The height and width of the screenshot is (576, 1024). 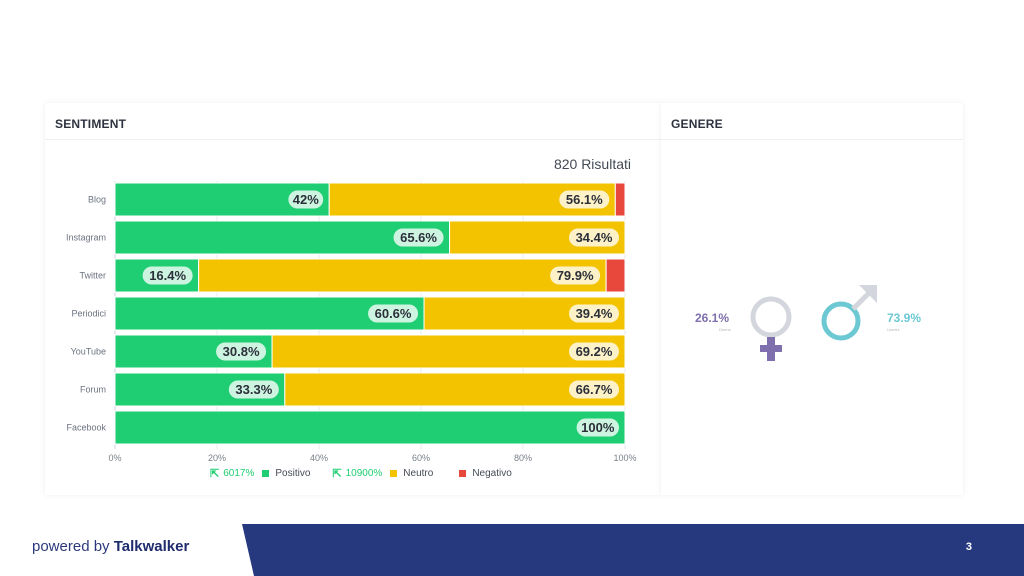 What do you see at coordinates (114, 458) in the screenshot?
I see `x-tick-label: 0%` at bounding box center [114, 458].